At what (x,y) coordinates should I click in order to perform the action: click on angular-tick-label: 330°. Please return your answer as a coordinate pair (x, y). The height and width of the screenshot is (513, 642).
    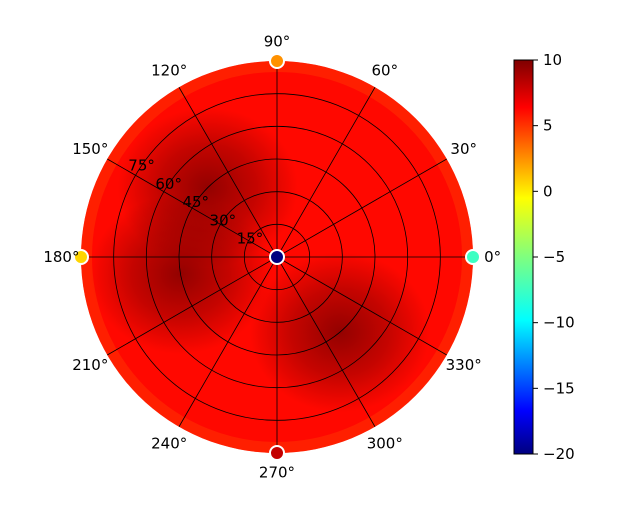
    Looking at the image, I should click on (464, 365).